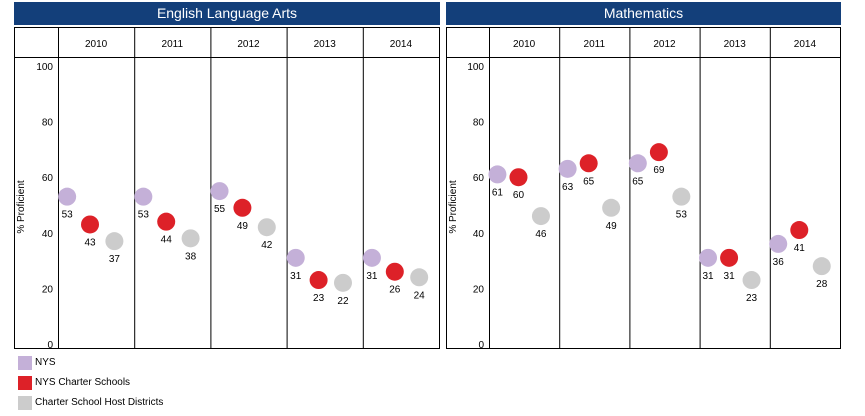 The height and width of the screenshot is (416, 865). What do you see at coordinates (475, 67) in the screenshot?
I see `math-y-tick-label: 100` at bounding box center [475, 67].